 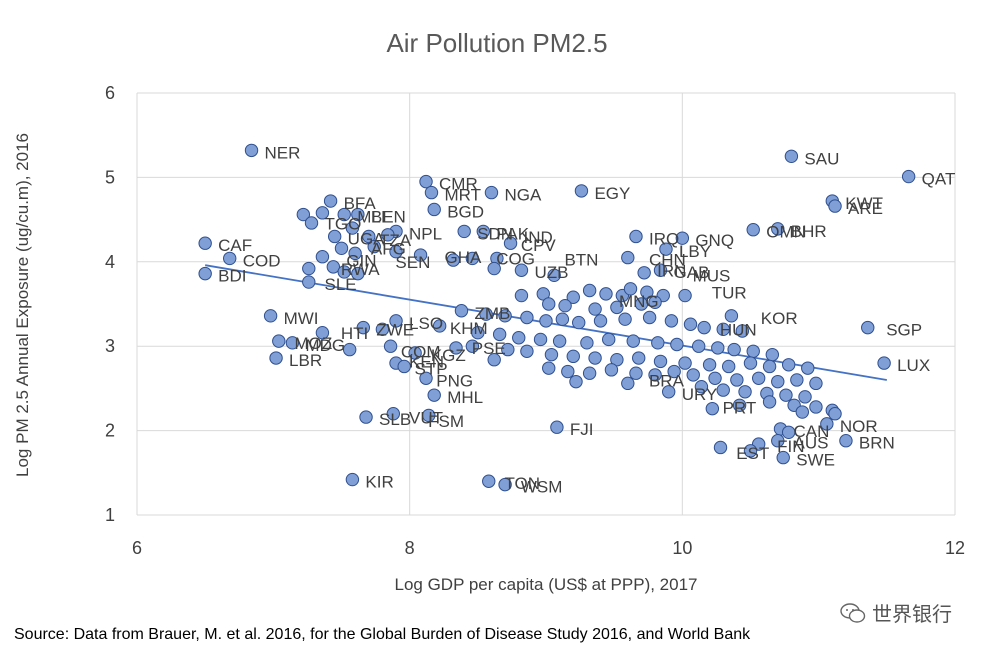 I want to click on point-label: HUN, so click(x=738, y=330).